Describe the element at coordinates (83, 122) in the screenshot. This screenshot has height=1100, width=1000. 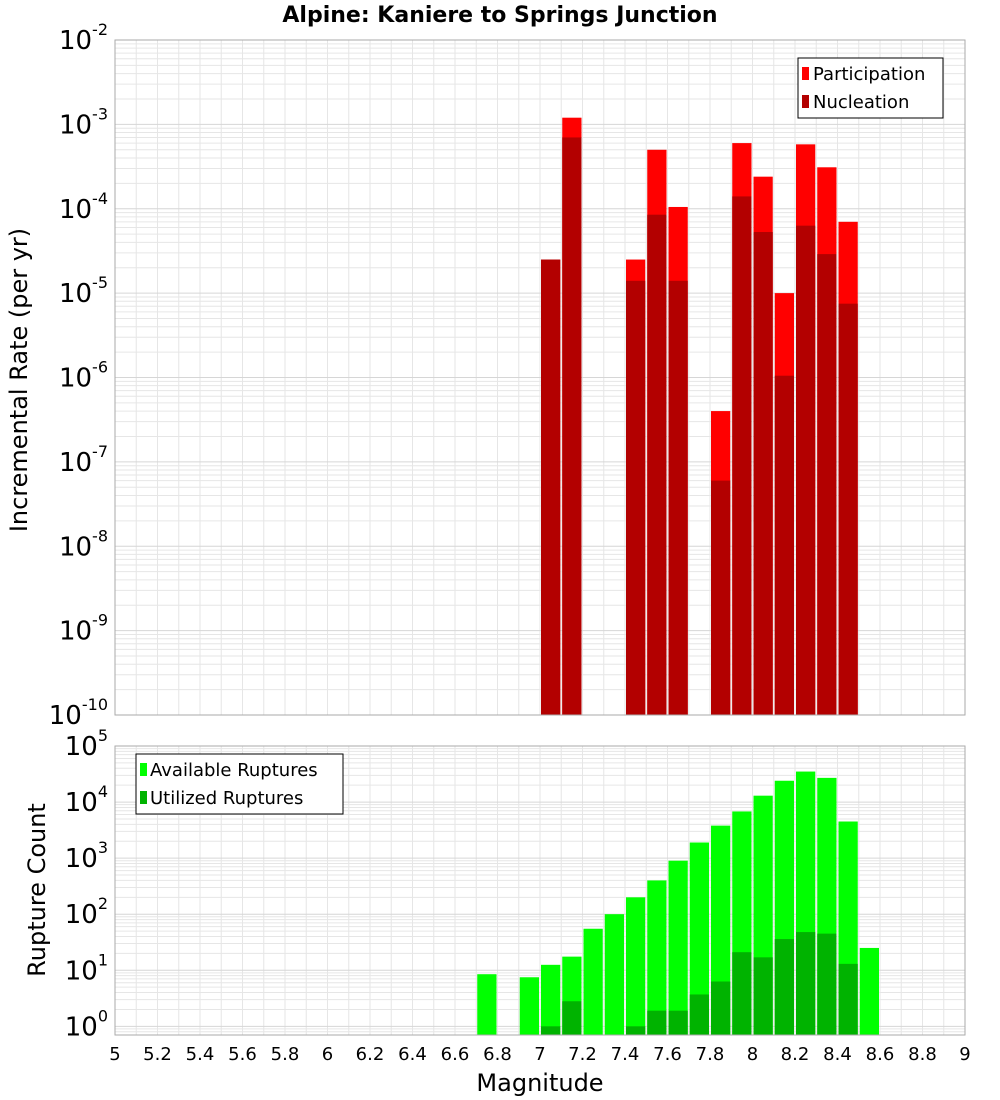
I see `y-tick-label: 10⁻³` at that location.